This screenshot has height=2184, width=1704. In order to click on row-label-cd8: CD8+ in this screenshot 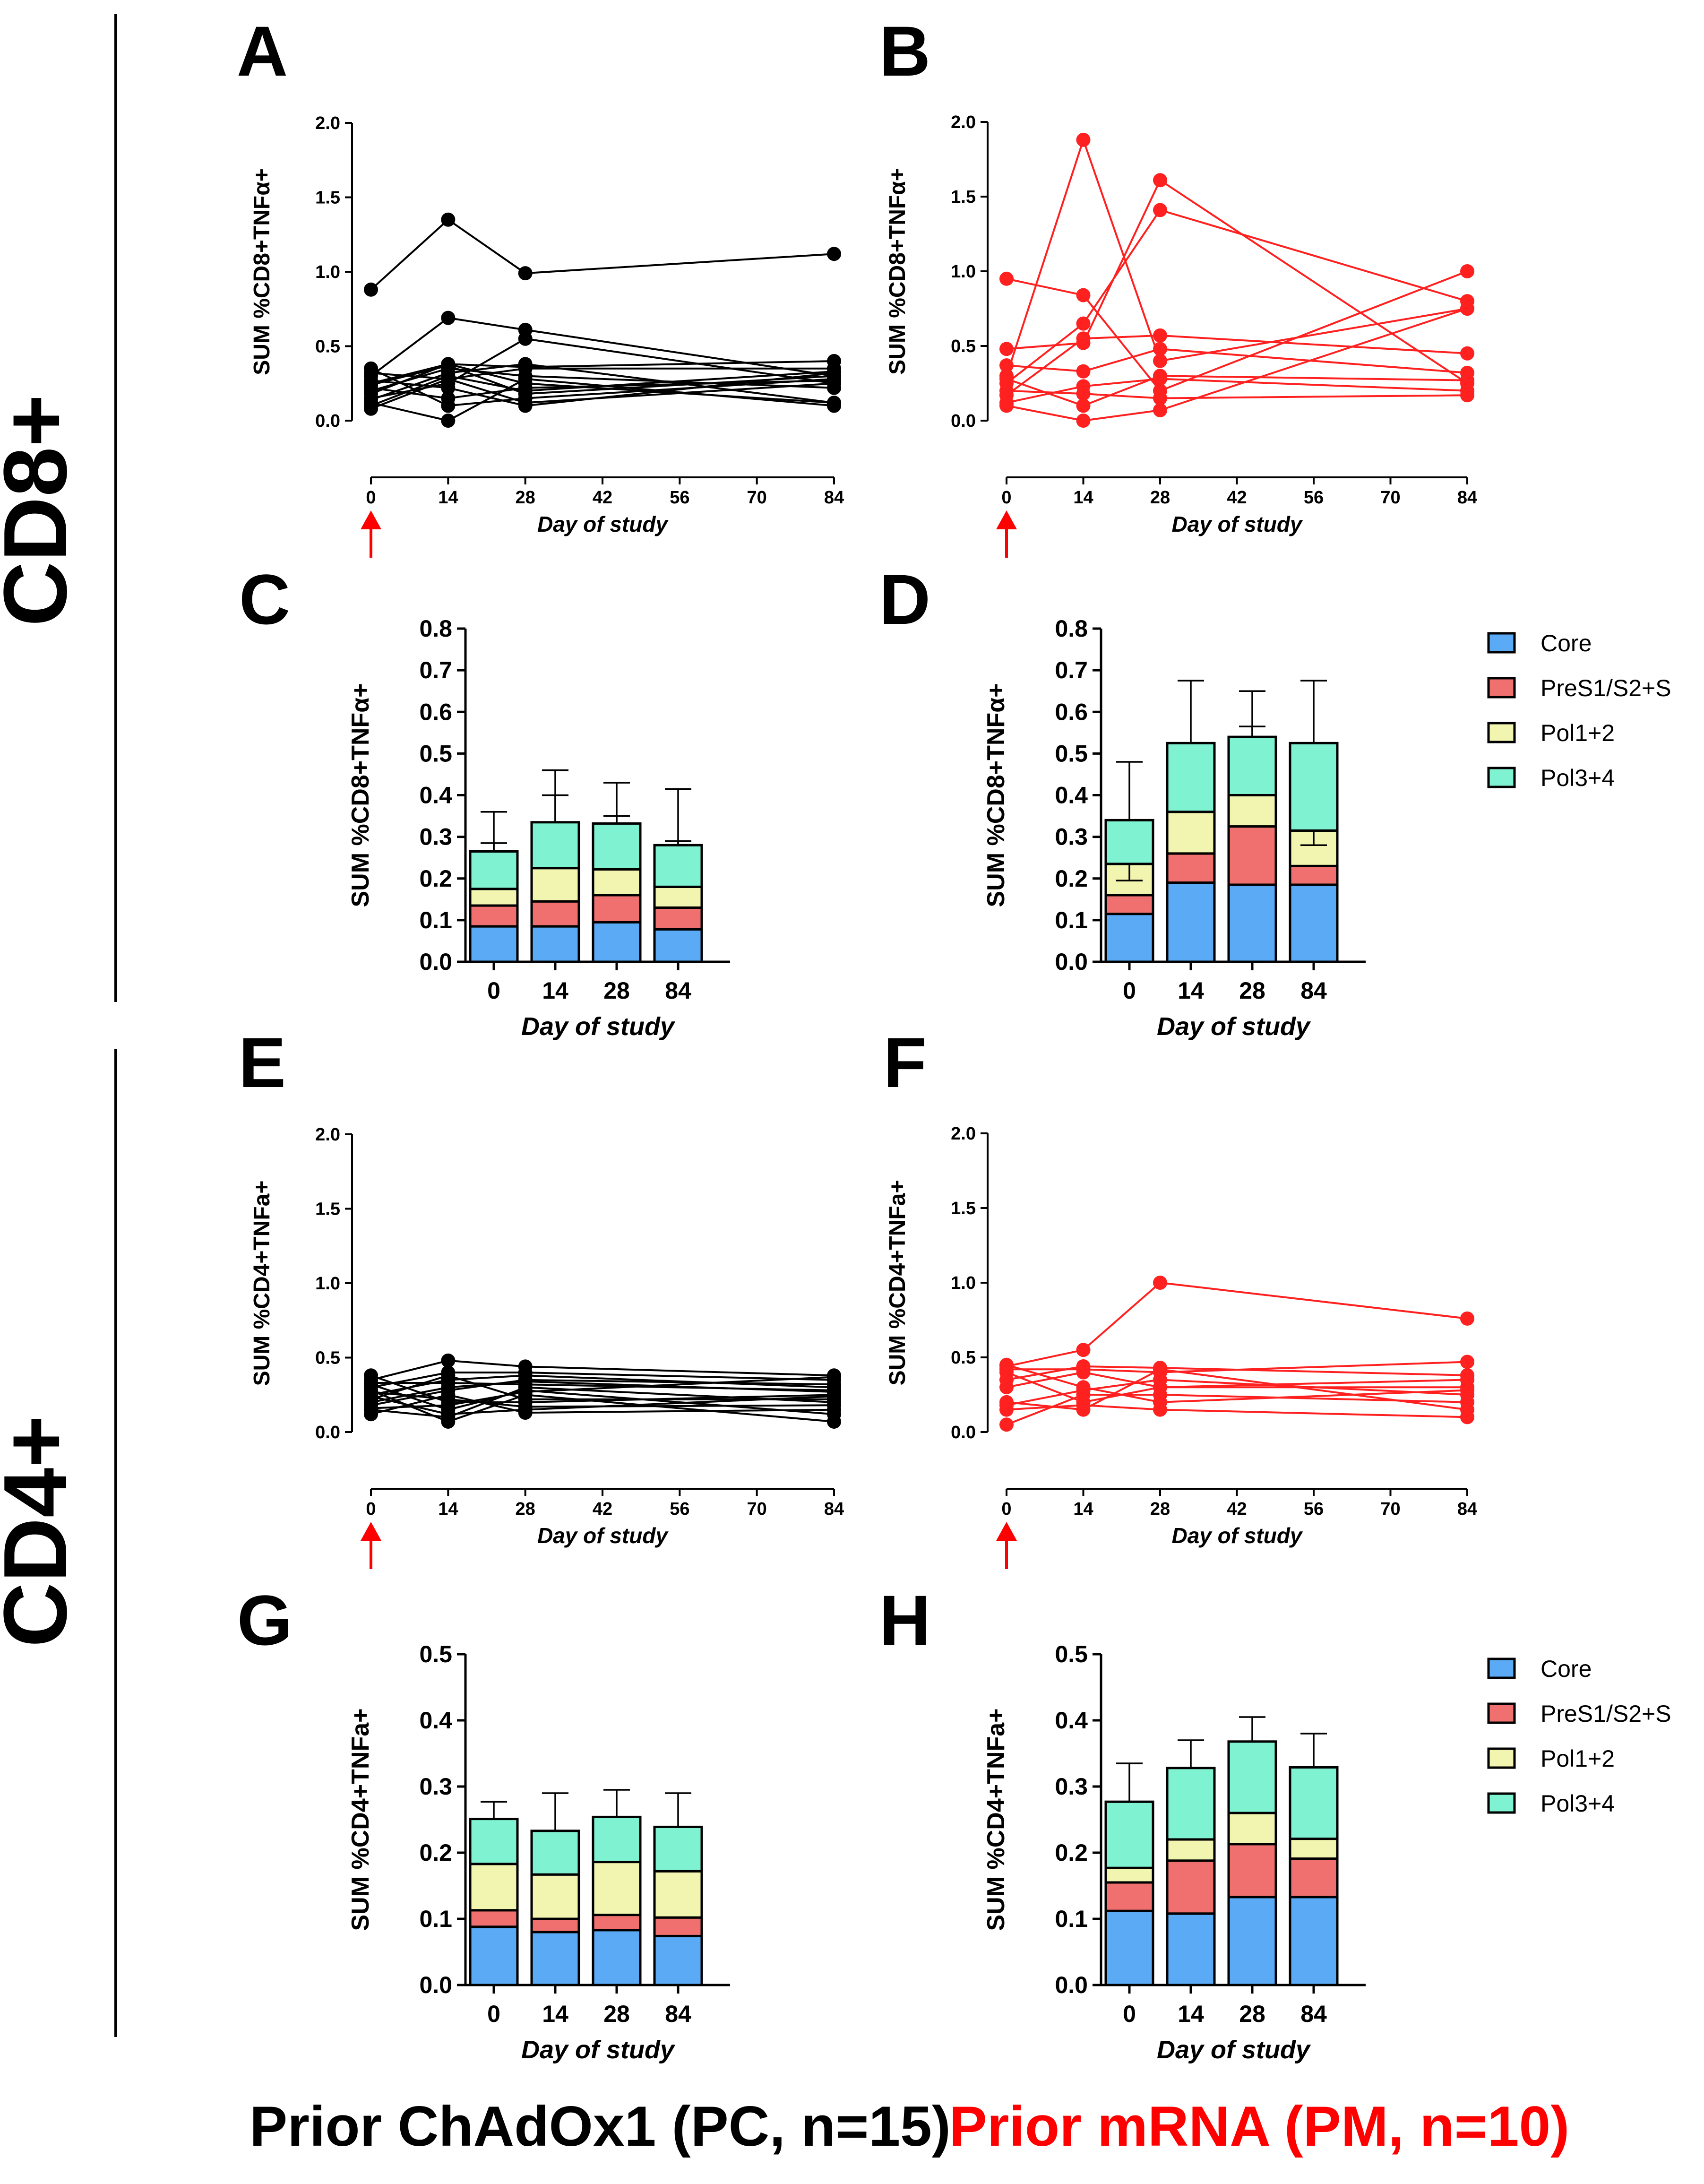, I will do `click(43, 510)`.